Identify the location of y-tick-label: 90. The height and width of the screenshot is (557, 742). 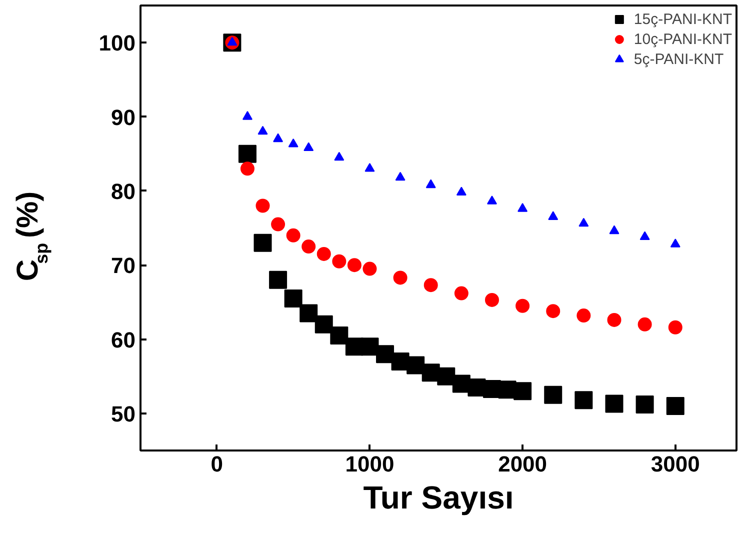
(123, 117).